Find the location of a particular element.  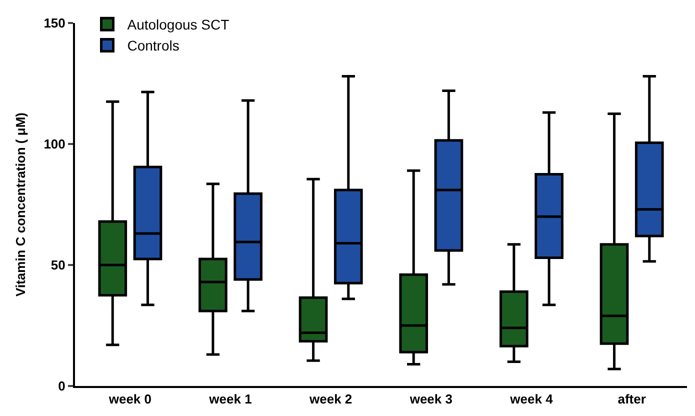

x-tick-label: after is located at coordinates (632, 399).